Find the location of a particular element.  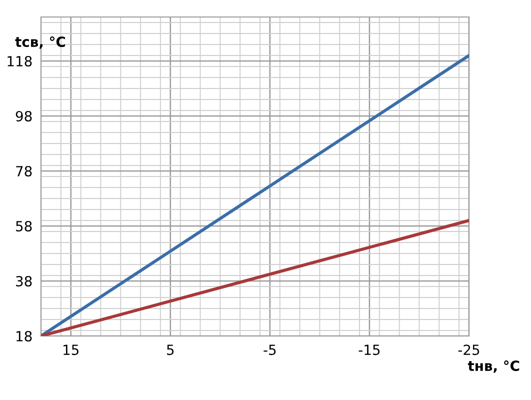

x-axis-title: tнв, °С is located at coordinates (494, 366).